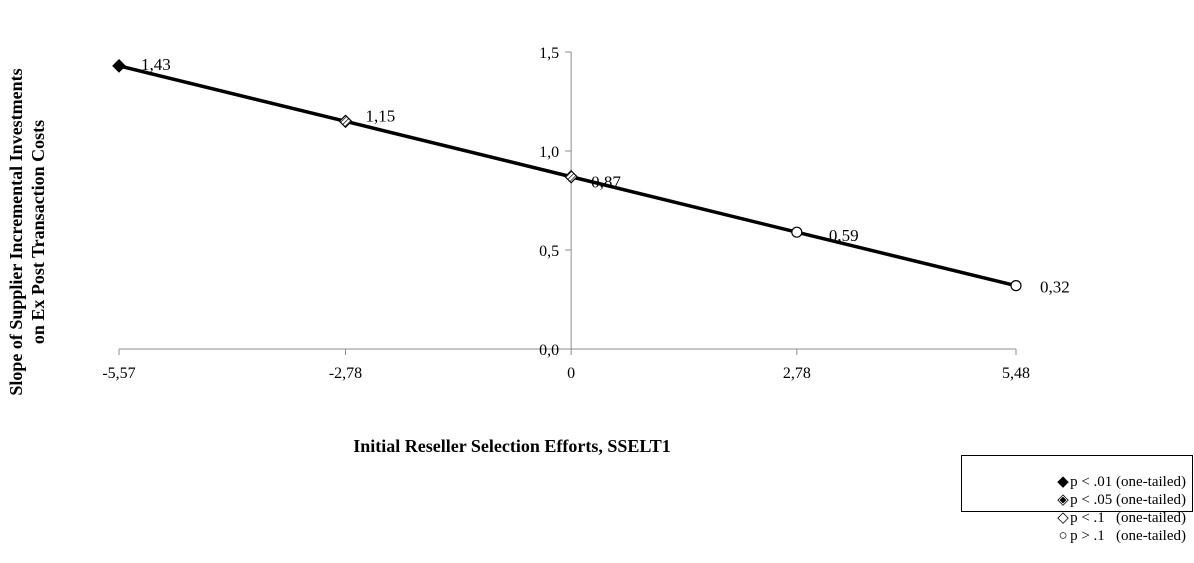  What do you see at coordinates (797, 373) in the screenshot?
I see `x-tick-label: 2,78` at bounding box center [797, 373].